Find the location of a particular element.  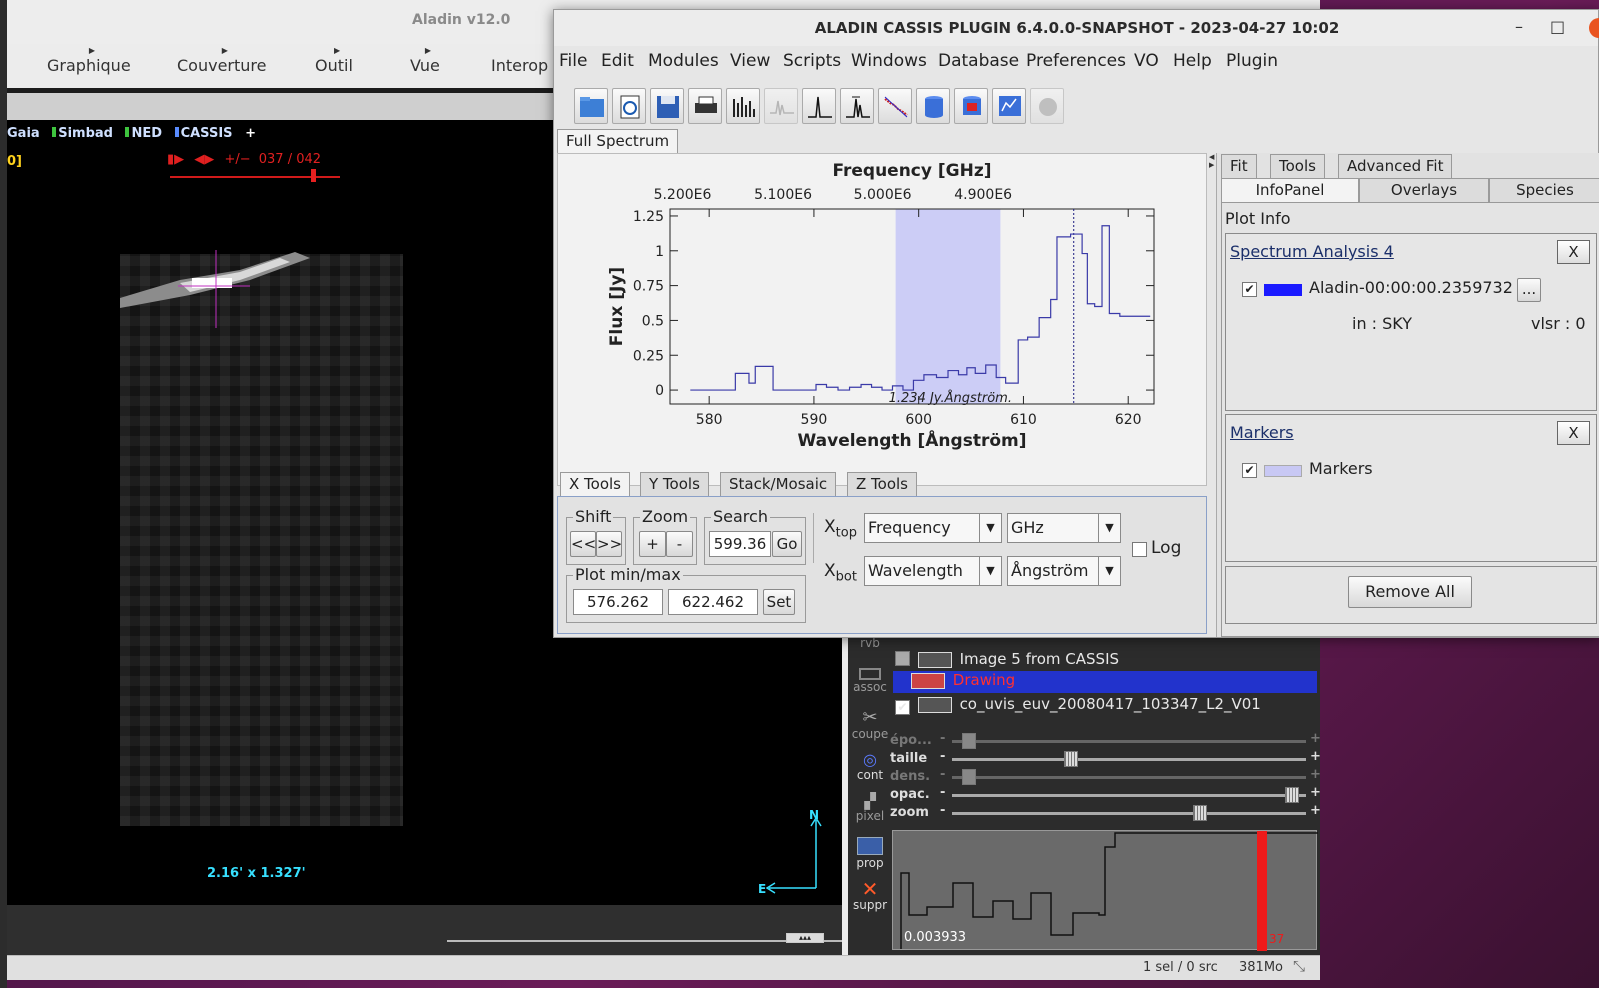

markers-visible-checkbox: ✔ is located at coordinates (1249, 470).